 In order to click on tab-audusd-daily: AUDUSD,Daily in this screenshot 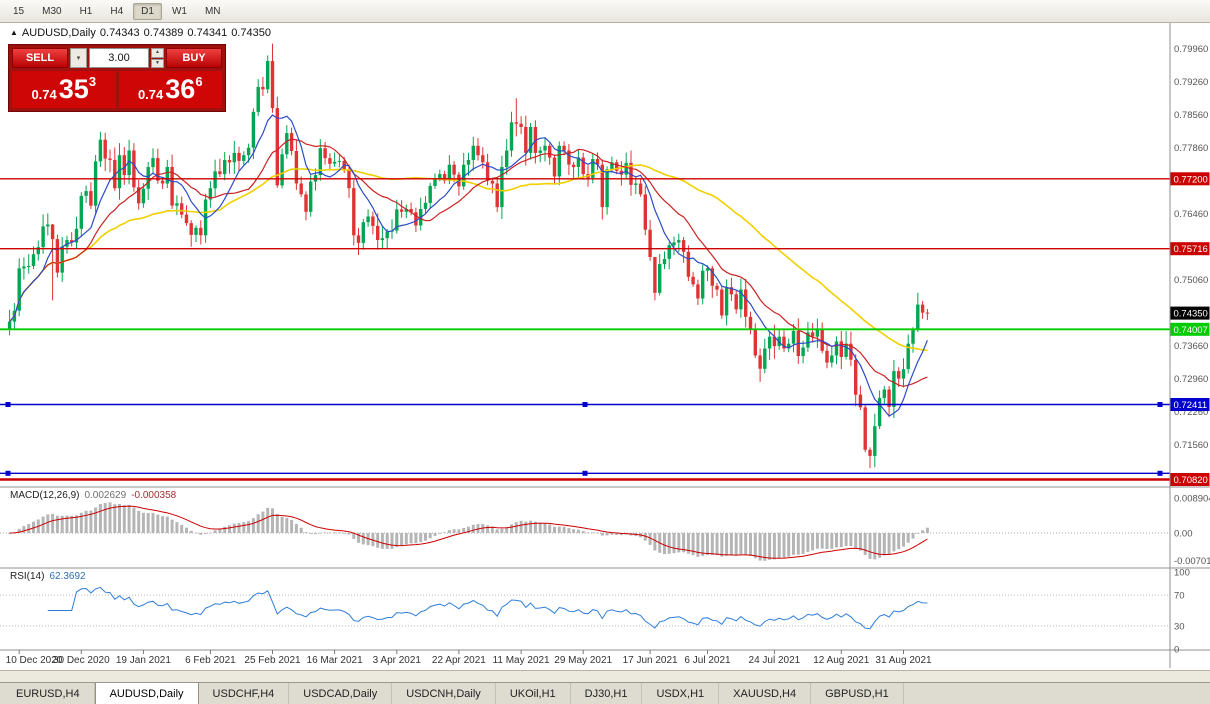, I will do `click(146, 693)`.